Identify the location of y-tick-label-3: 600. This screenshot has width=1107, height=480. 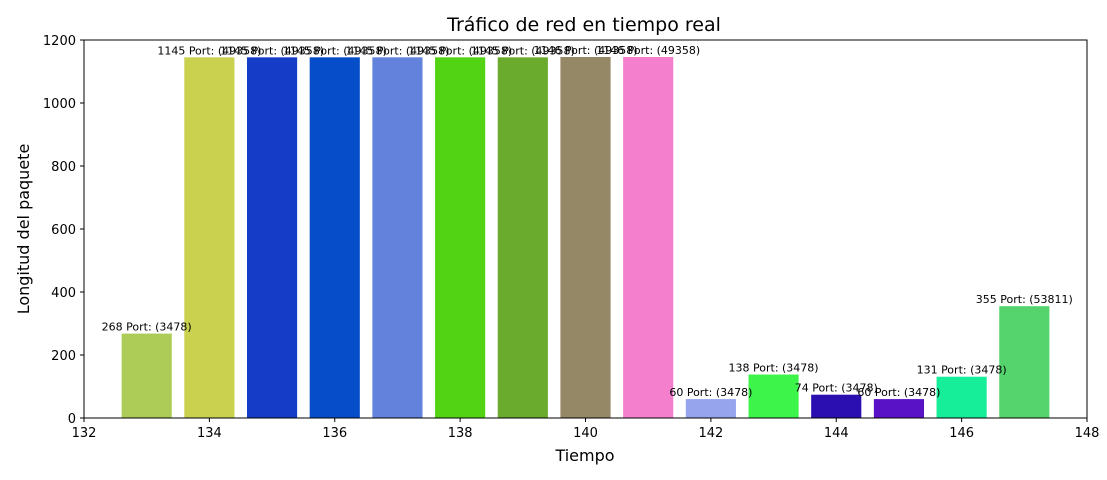
(63, 230).